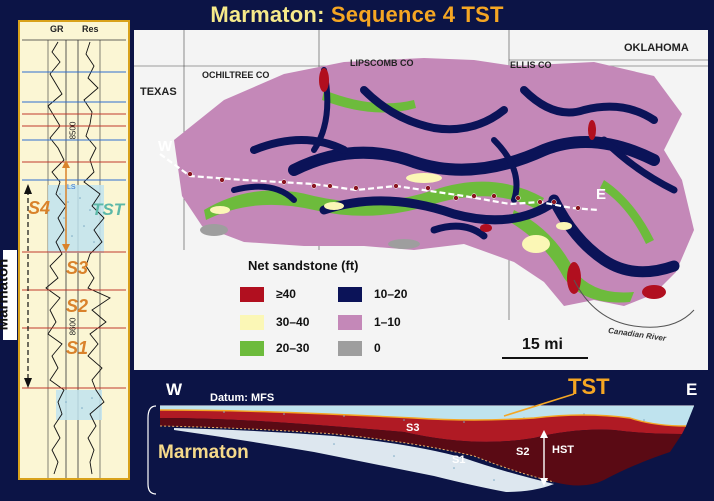 This screenshot has height=501, width=714. I want to click on log-label-tst: TST, so click(108, 209).